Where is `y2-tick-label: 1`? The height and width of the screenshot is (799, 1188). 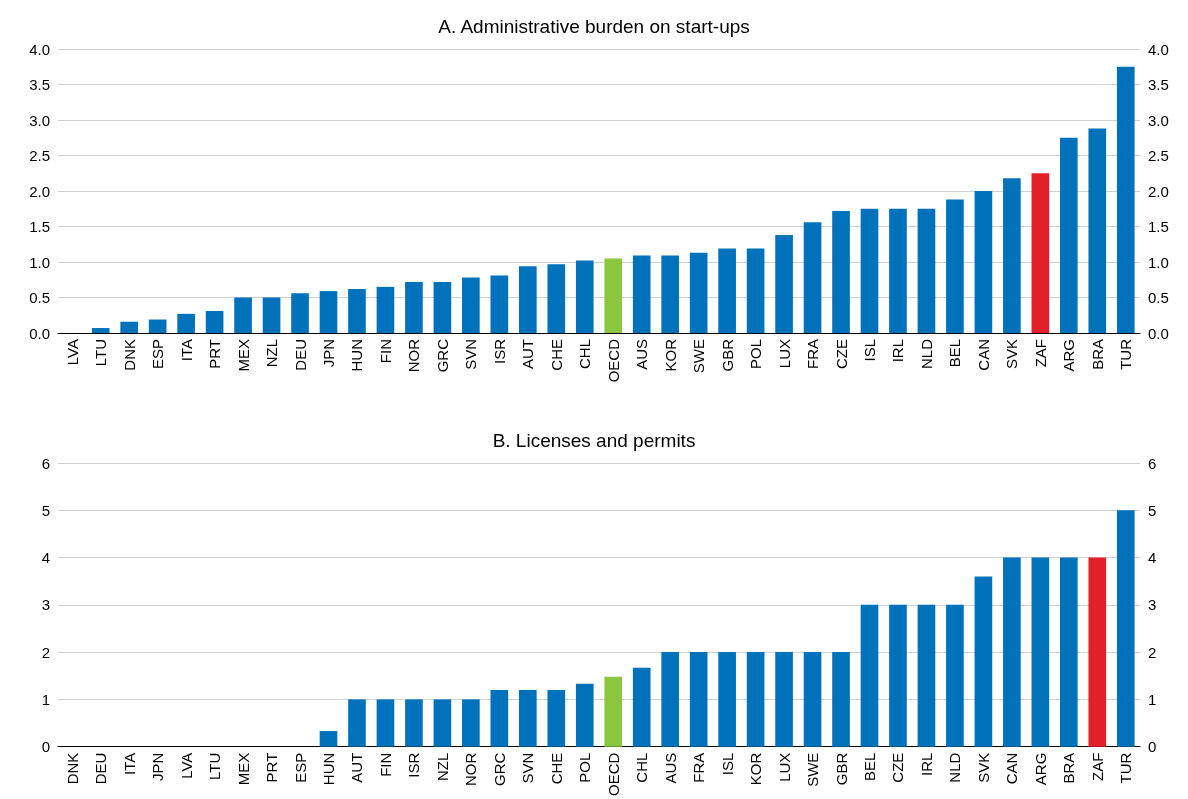 y2-tick-label: 1 is located at coordinates (1152, 699).